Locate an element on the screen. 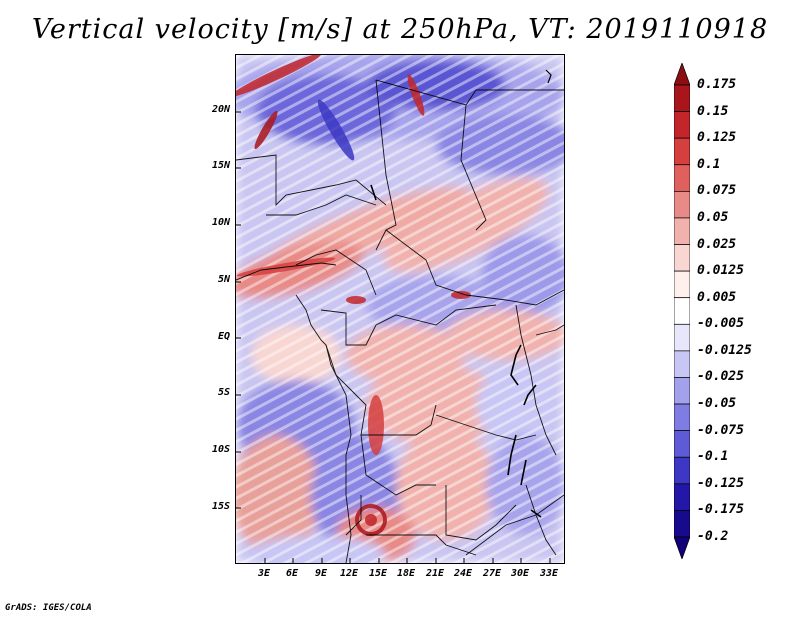  colorbar-label: 0.175 is located at coordinates (717, 84).